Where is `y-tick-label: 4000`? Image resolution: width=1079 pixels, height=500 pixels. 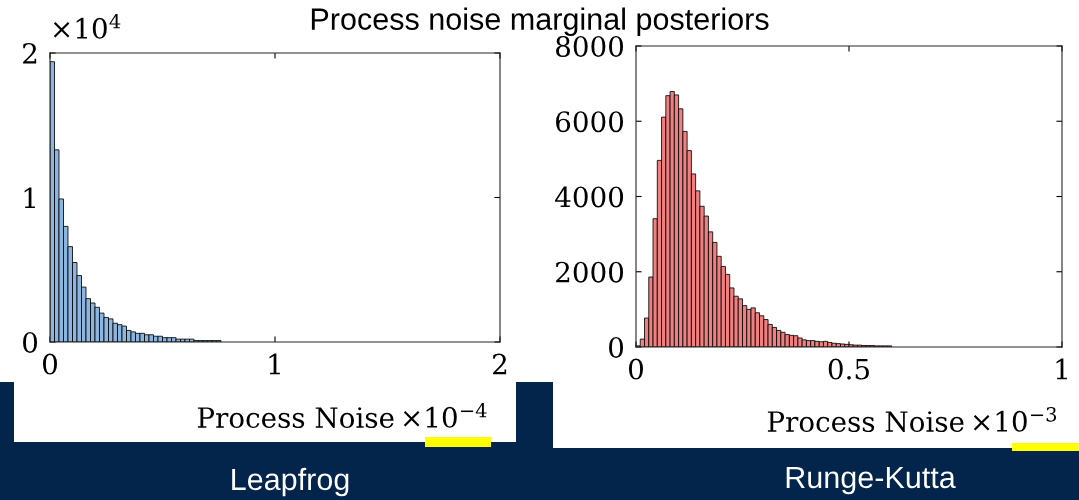
y-tick-label: 4000 is located at coordinates (589, 197).